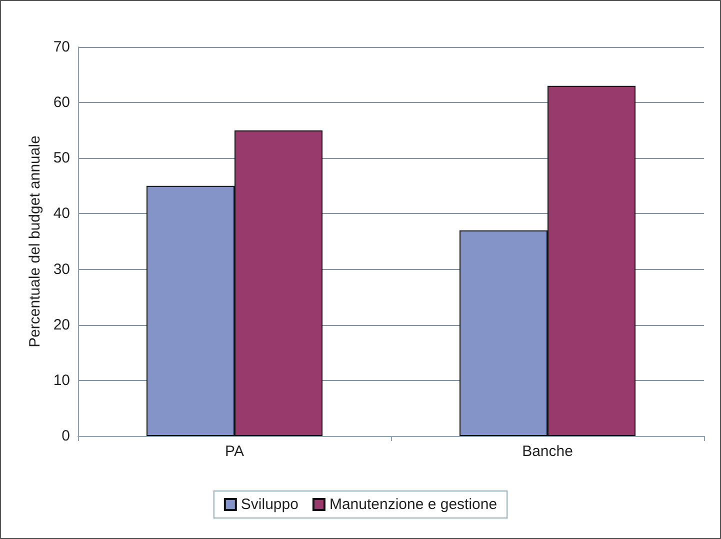 The height and width of the screenshot is (539, 721). Describe the element at coordinates (61, 158) in the screenshot. I see `y-tick-label: 50` at that location.